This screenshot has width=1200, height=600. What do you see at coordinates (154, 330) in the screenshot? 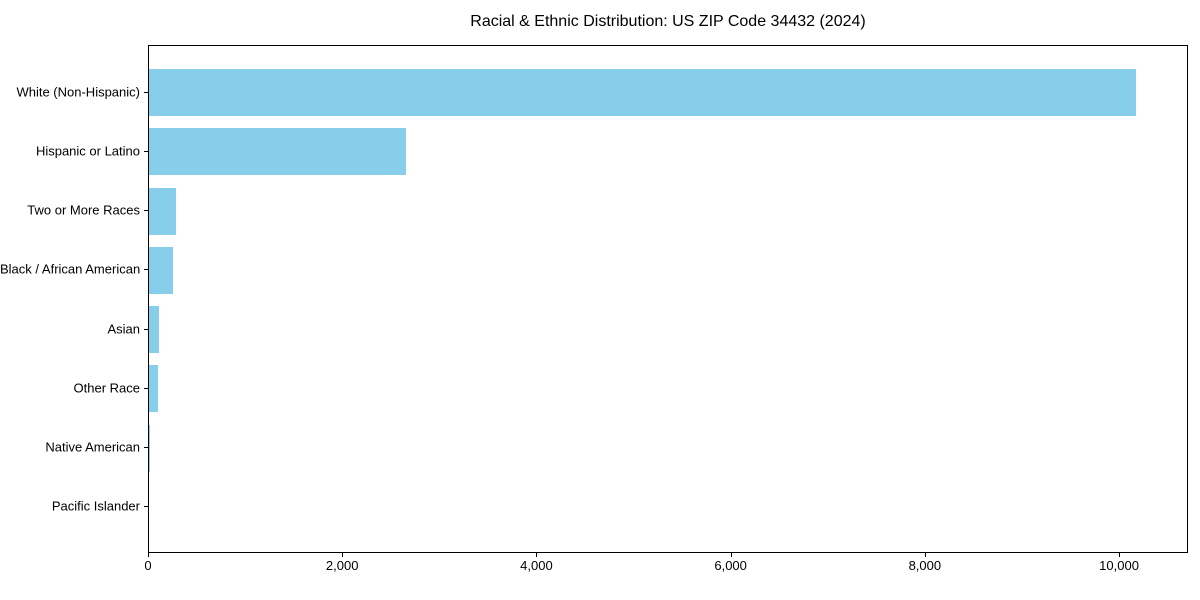
I see `bar-asian` at bounding box center [154, 330].